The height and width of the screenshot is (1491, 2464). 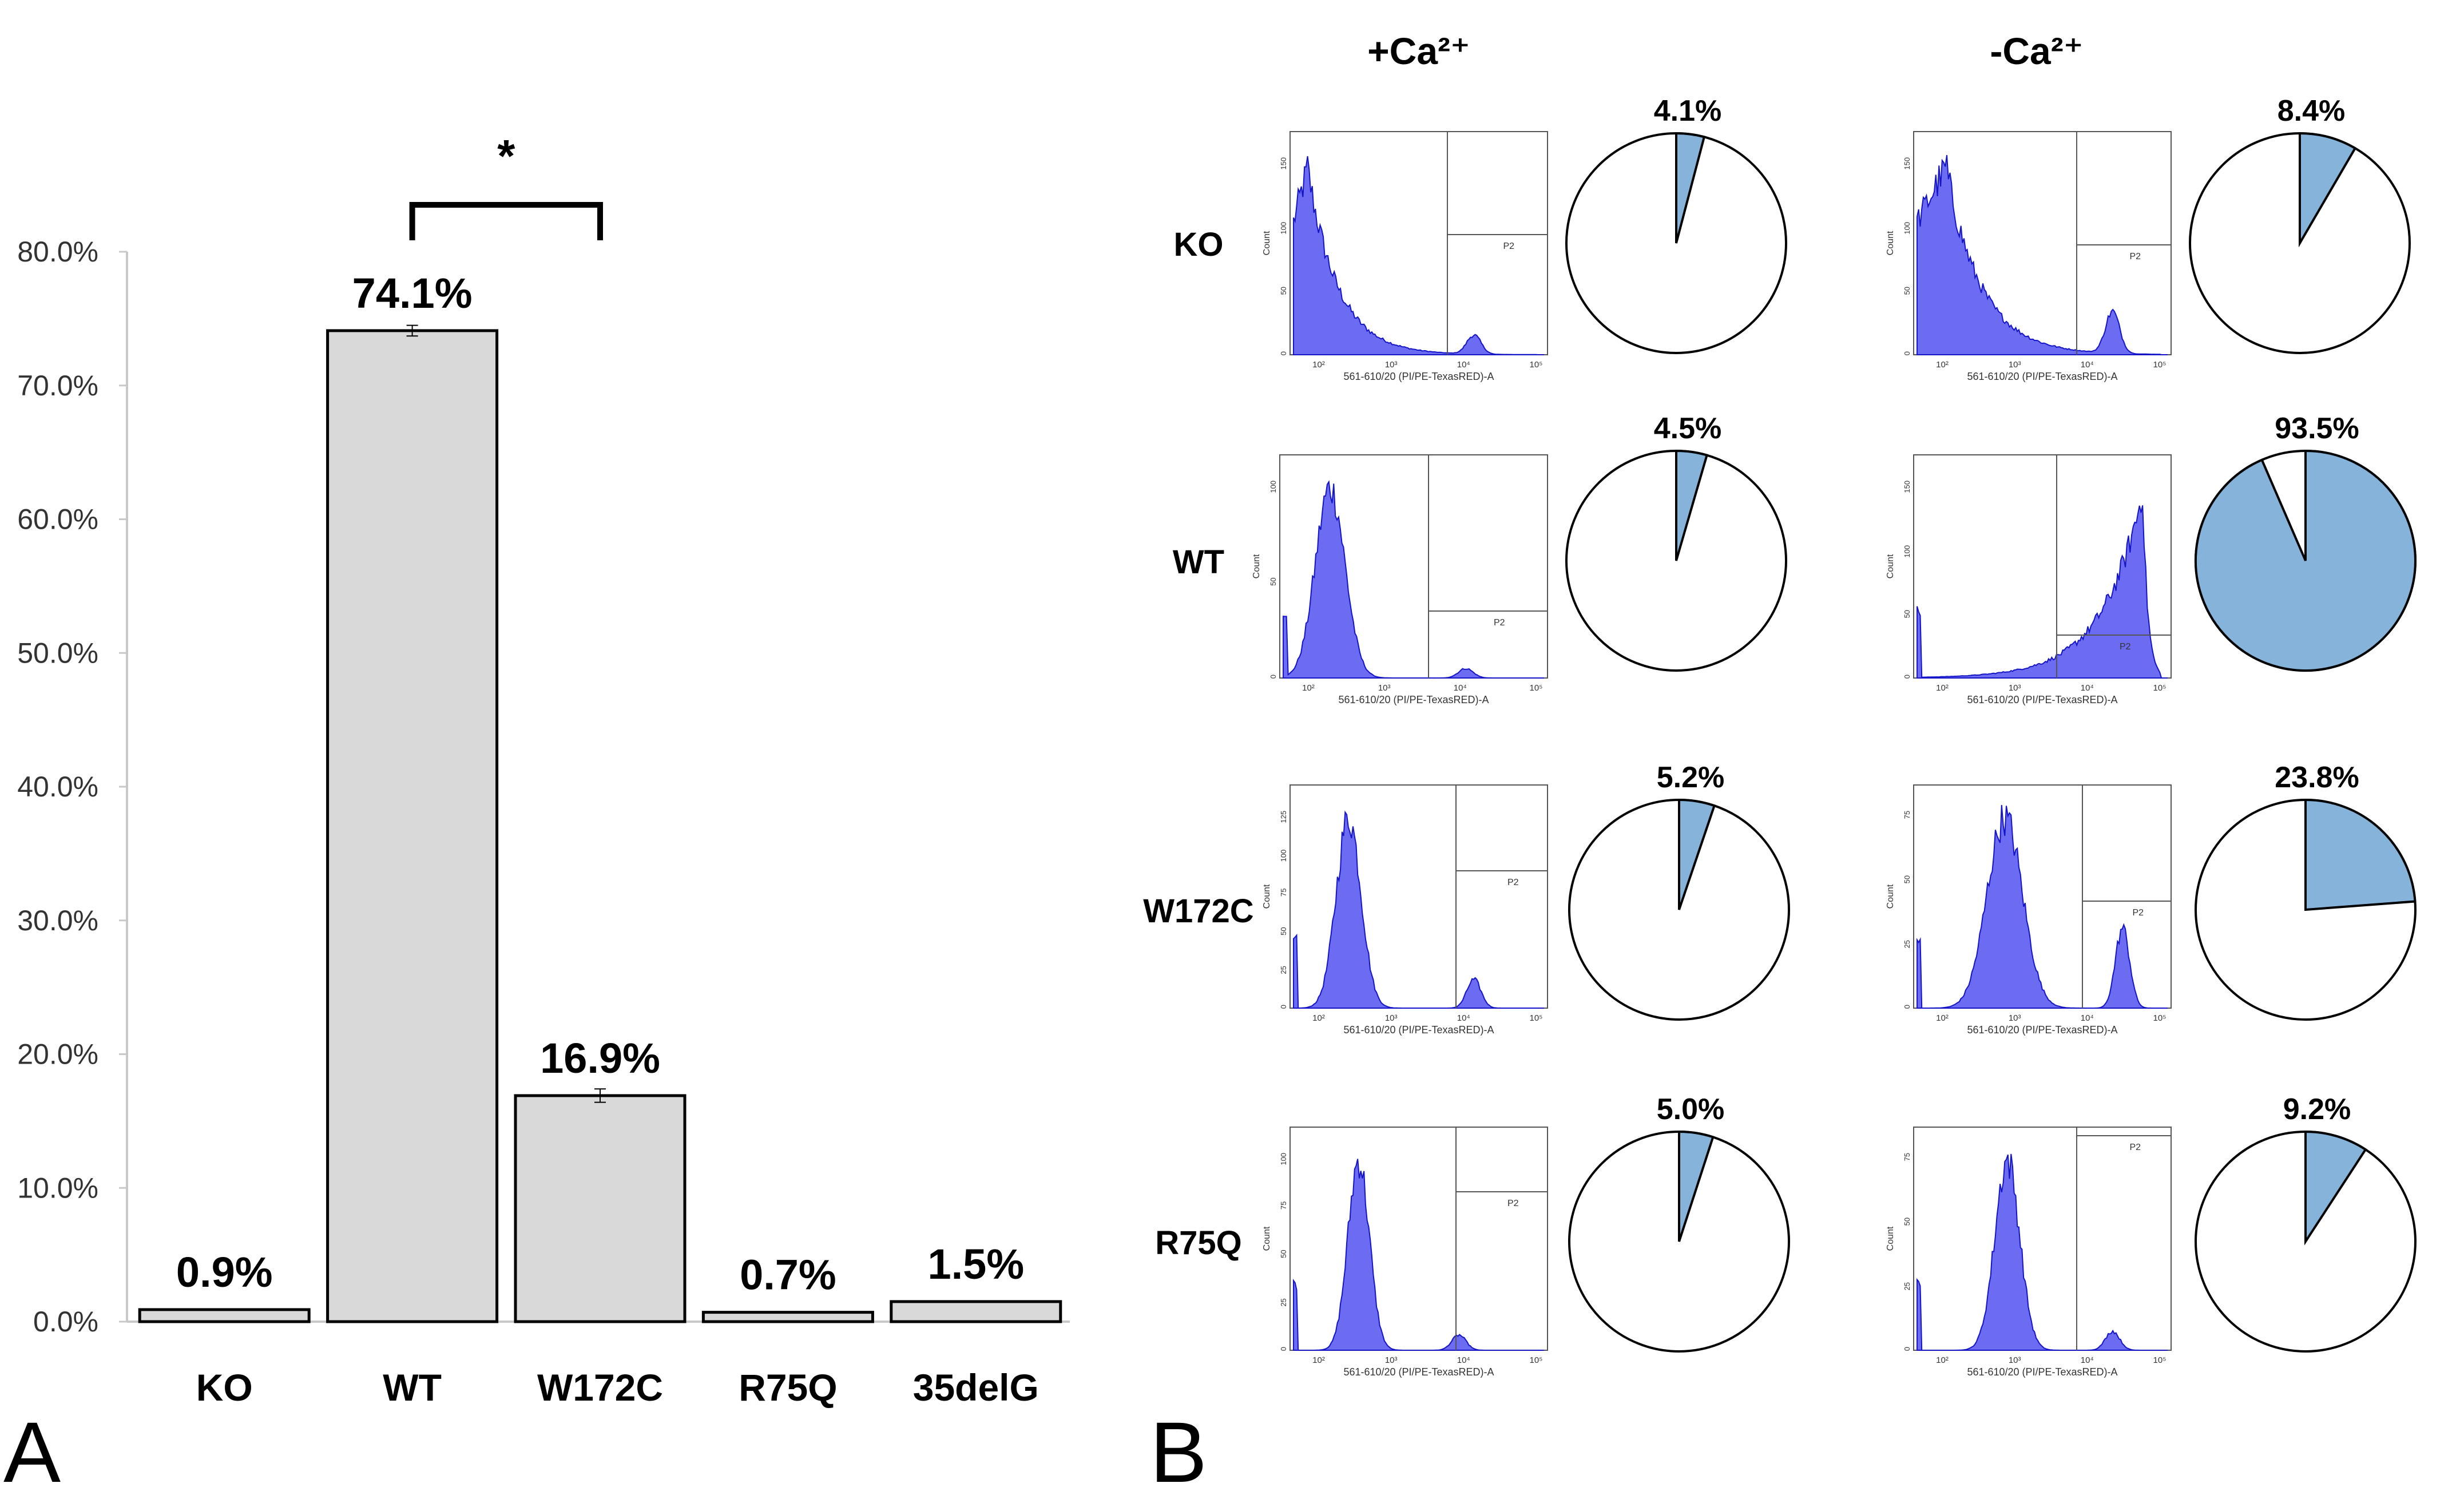 What do you see at coordinates (506, 221) in the screenshot?
I see `significance-bracket-line` at bounding box center [506, 221].